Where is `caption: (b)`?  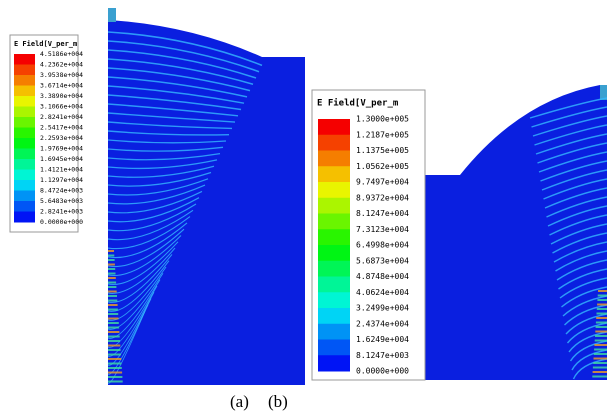 caption: (b) is located at coordinates (278, 401).